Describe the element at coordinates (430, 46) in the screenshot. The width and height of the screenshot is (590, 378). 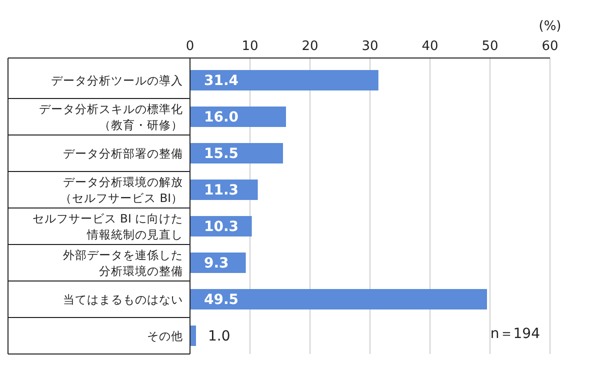
I see `x-tick-label: 40` at that location.